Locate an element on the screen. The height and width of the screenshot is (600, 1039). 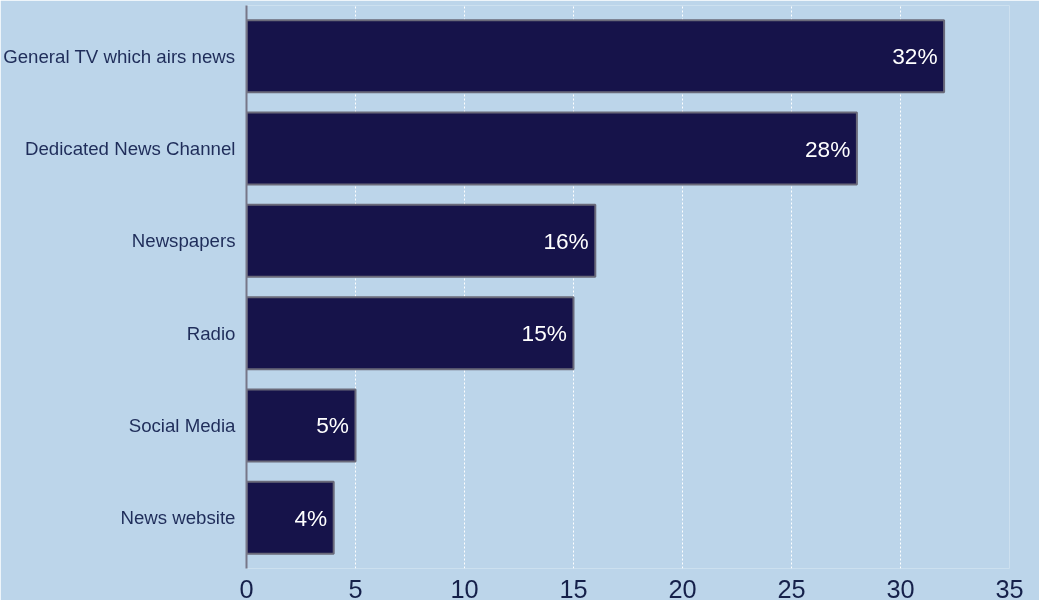
y-tick-label: Social Media is located at coordinates (182, 425).